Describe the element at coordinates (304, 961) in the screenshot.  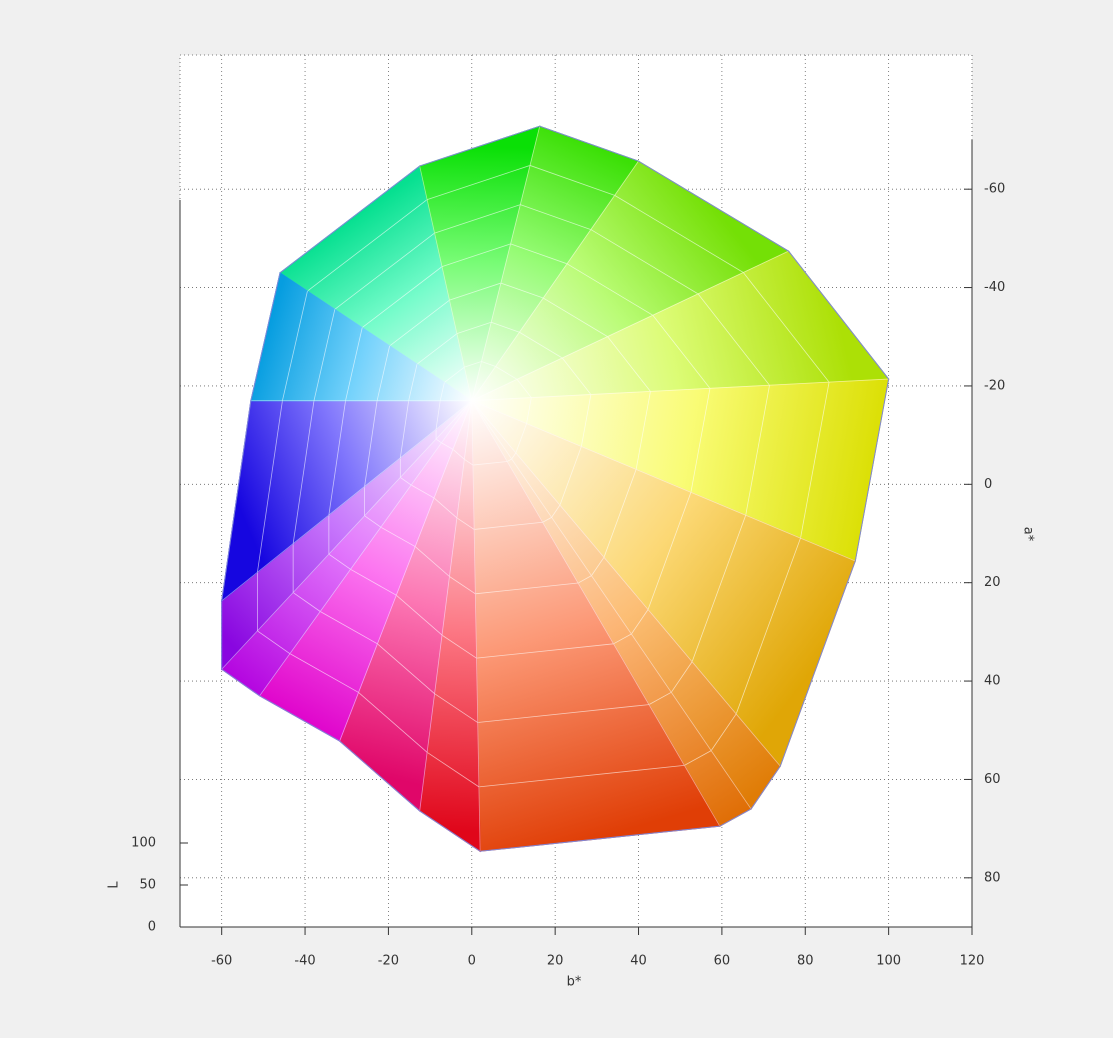
I see `x-tick-label: -40` at that location.